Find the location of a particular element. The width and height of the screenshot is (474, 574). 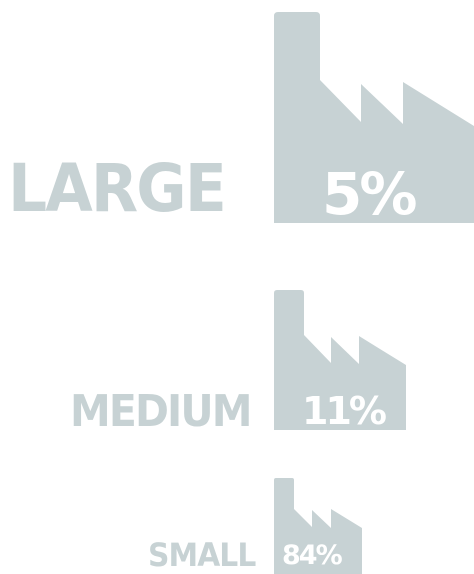

percent-large: 5% is located at coordinates (370, 194).